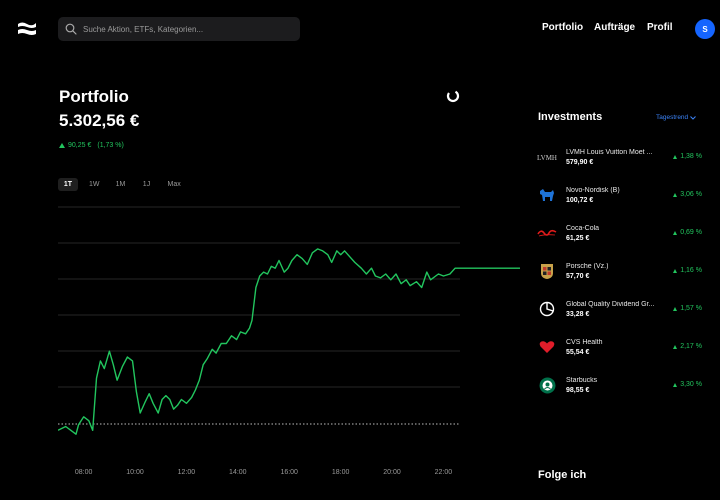 The width and height of the screenshot is (720, 500). What do you see at coordinates (547, 195) in the screenshot?
I see `novo-nordisk-bull-icon` at bounding box center [547, 195].